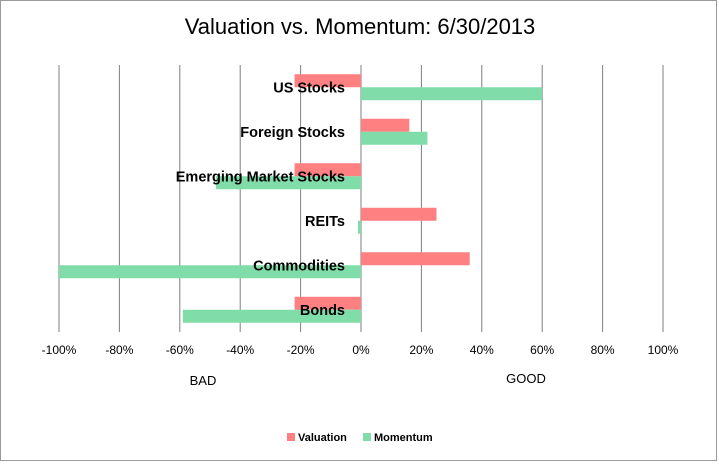 The width and height of the screenshot is (719, 467). I want to click on category-label: Foreign Stocks, so click(292, 133).